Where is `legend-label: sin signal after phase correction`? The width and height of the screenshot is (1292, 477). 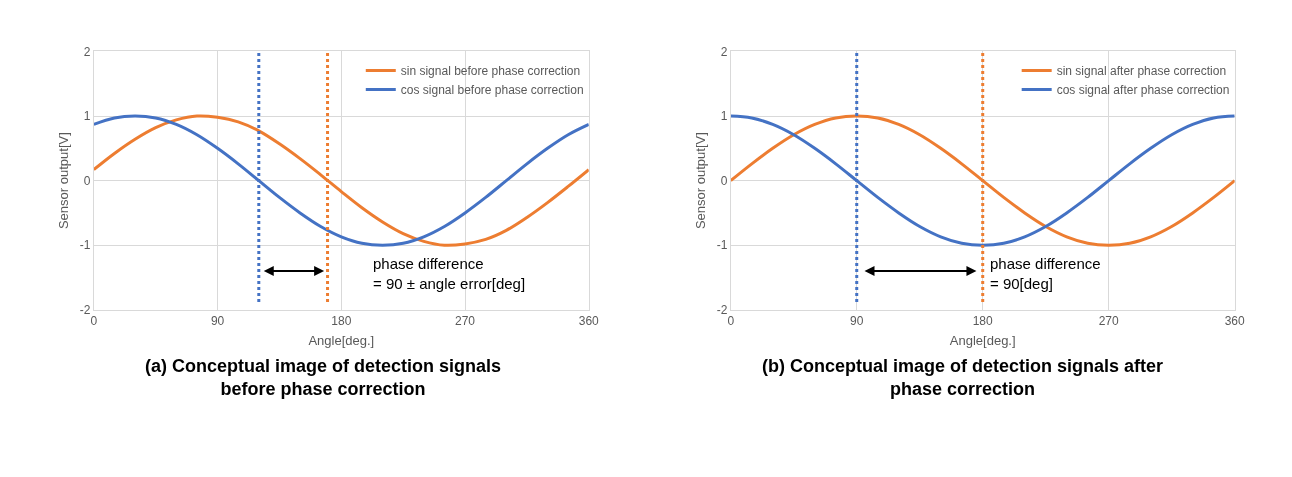
legend-label: sin signal after phase correction is located at coordinates (1141, 71).